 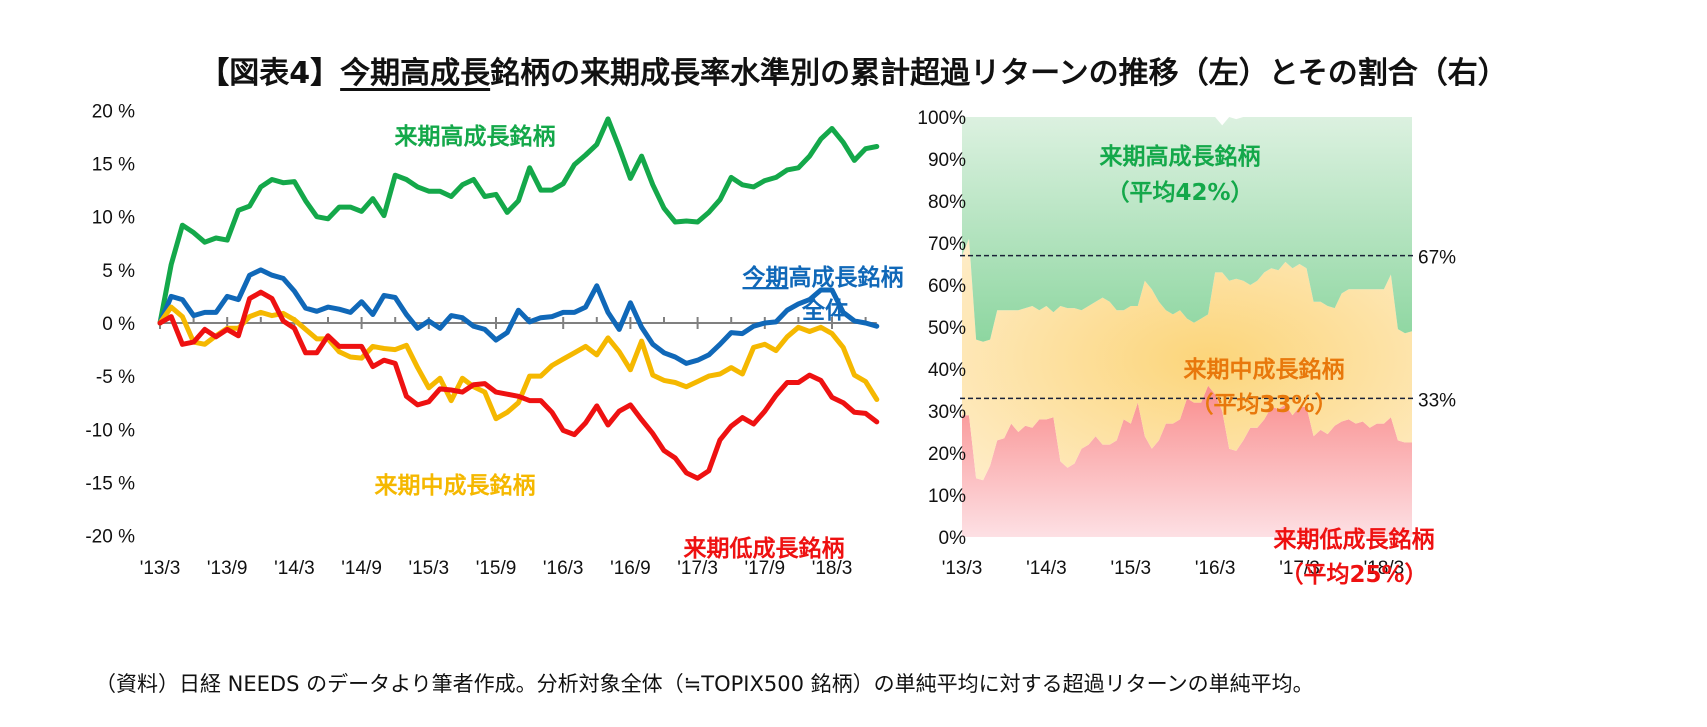 What do you see at coordinates (941, 118) in the screenshot?
I see `right-y-tick-label: 100%` at bounding box center [941, 118].